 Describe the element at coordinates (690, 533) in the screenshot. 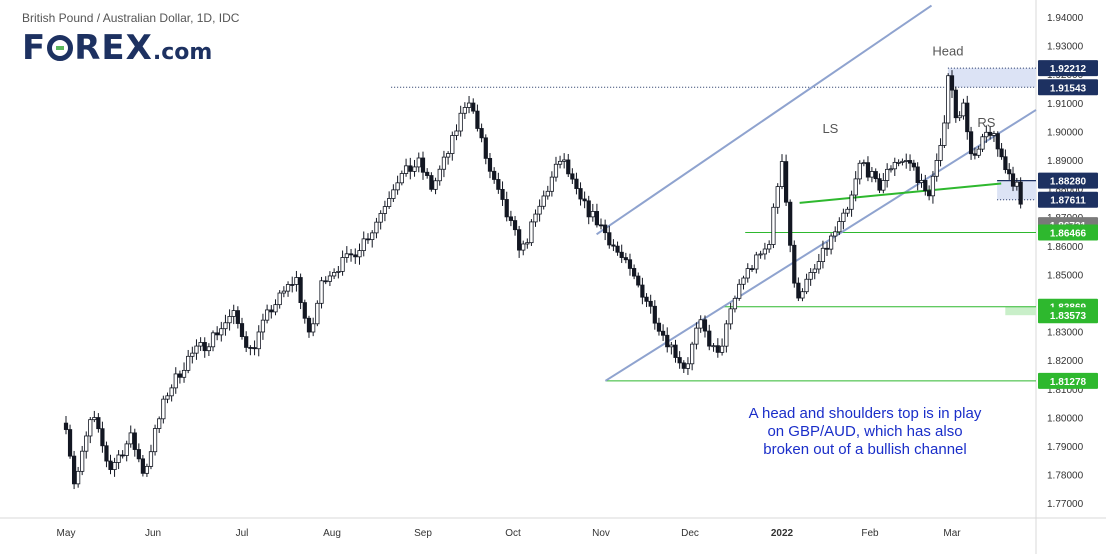

I see `x-axis-tick-label: Dec` at that location.